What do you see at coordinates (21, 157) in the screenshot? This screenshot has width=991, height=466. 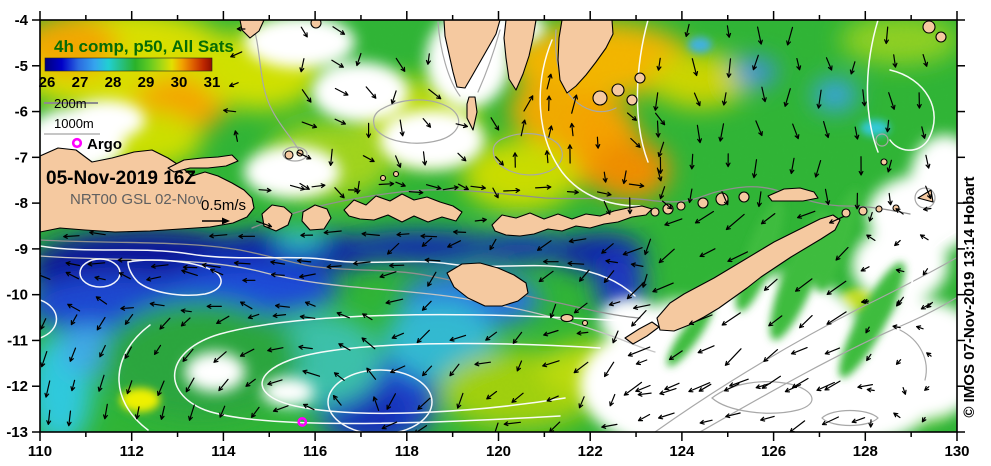 I see `tick-label: -7` at bounding box center [21, 157].